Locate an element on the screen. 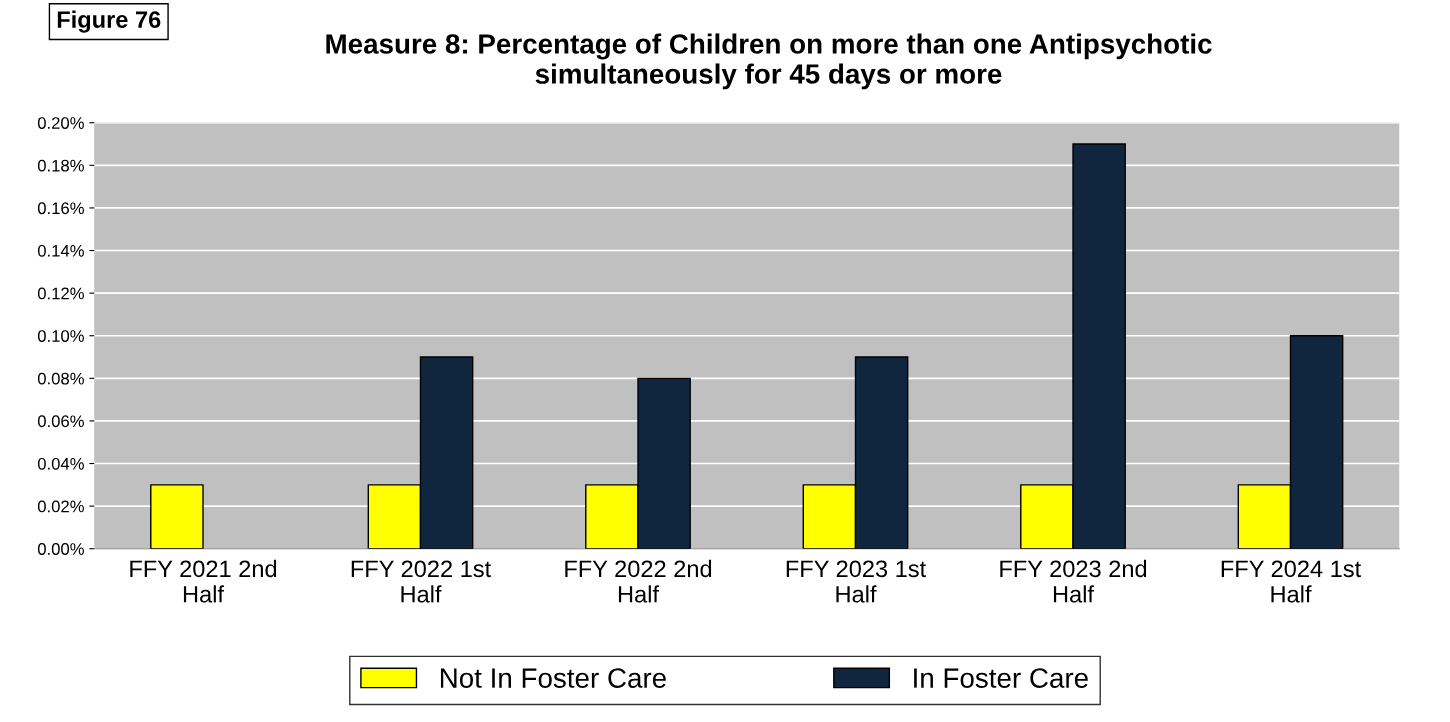 Image resolution: width=1450 pixels, height=722 pixels. y-tick-label: 0.18% is located at coordinates (60, 165).